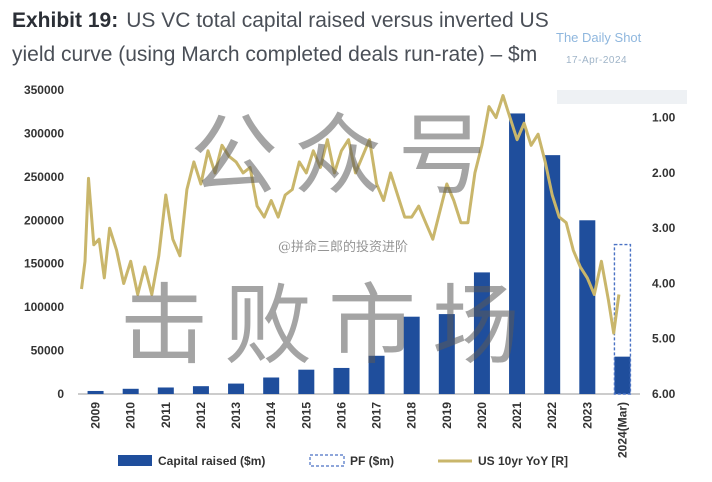 The image size is (712, 482). I want to click on y2-tick-label: 3.00, so click(664, 228).